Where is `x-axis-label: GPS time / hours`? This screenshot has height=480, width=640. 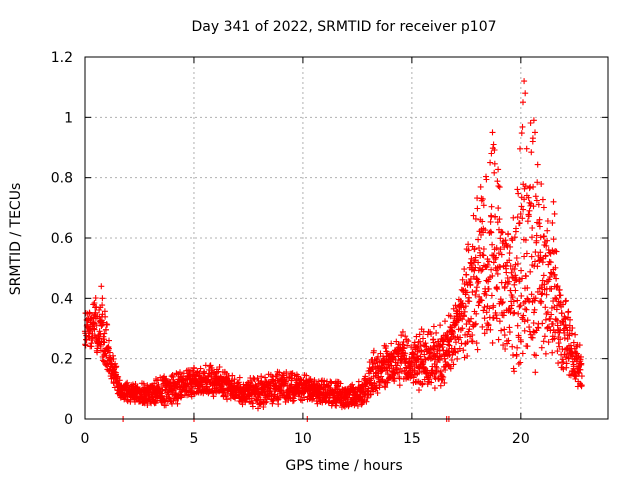 x-axis-label: GPS time / hours is located at coordinates (343, 466).